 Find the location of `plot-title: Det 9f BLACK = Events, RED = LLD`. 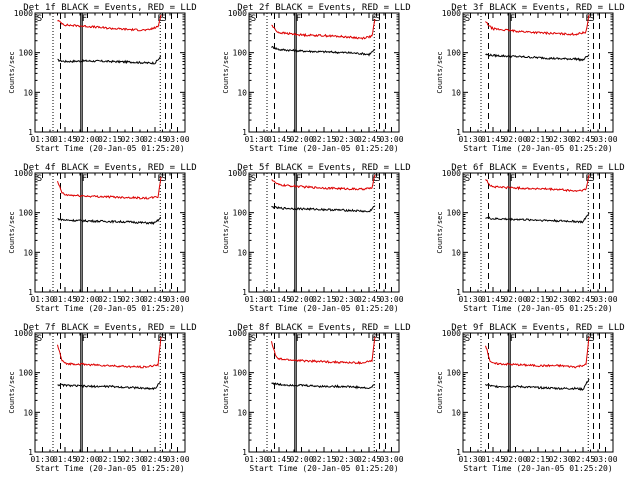

plot-title: Det 9f BLACK = Events, RED = LLD is located at coordinates (537, 328).